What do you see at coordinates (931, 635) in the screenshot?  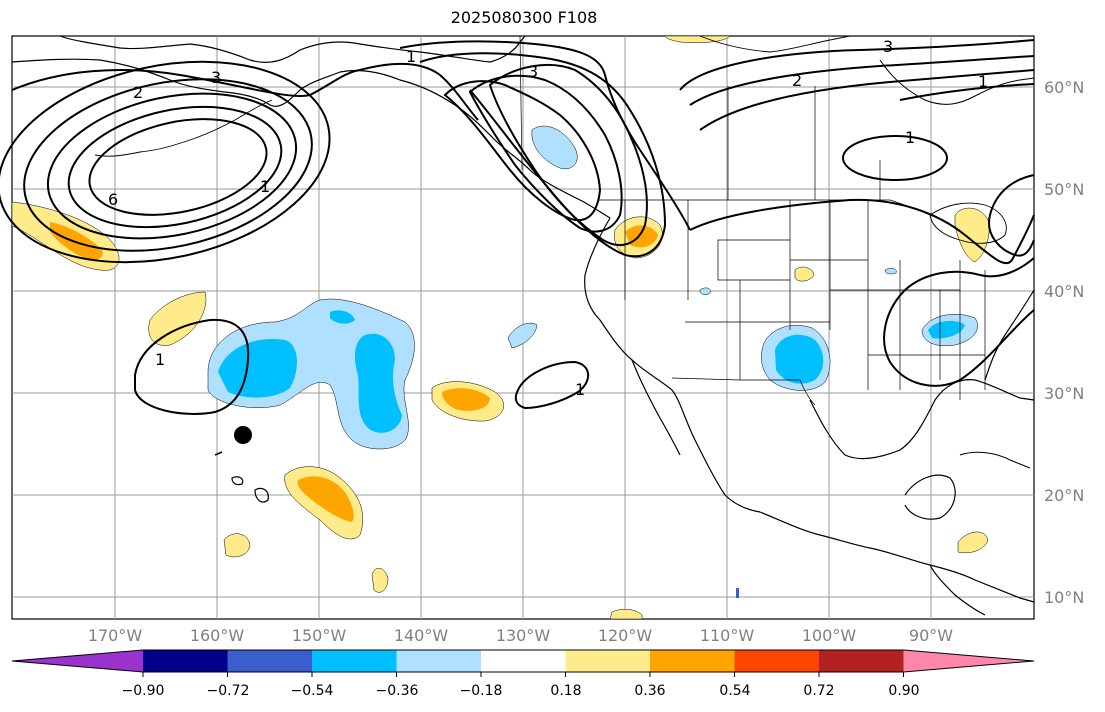 I see `longitude-label: 90°W` at bounding box center [931, 635].